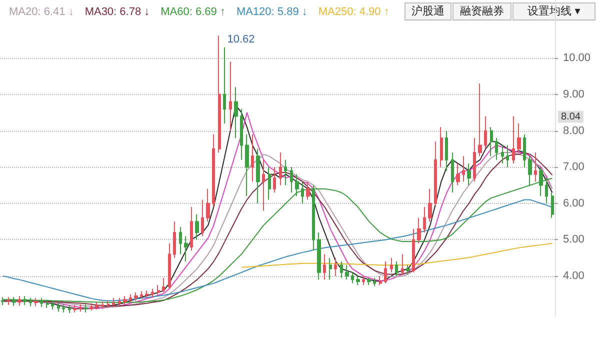 The width and height of the screenshot is (599, 339). What do you see at coordinates (117, 12) in the screenshot?
I see `text: MA30: 6.78 ↓` at bounding box center [117, 12].